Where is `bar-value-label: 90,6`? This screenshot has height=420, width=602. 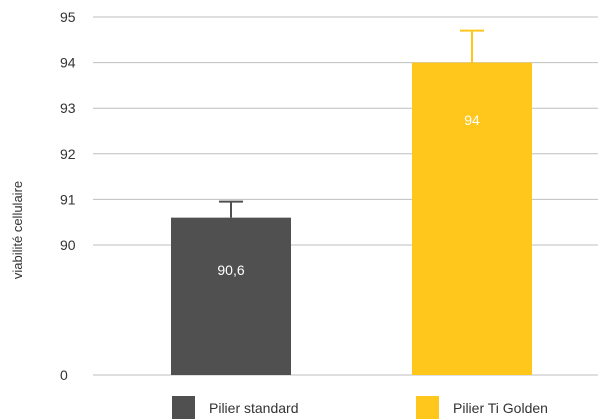
bar-value-label: 90,6 is located at coordinates (230, 270).